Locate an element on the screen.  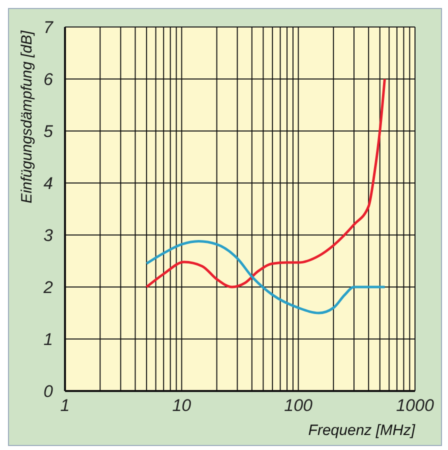
y-tick-label: 3 is located at coordinates (49, 235).